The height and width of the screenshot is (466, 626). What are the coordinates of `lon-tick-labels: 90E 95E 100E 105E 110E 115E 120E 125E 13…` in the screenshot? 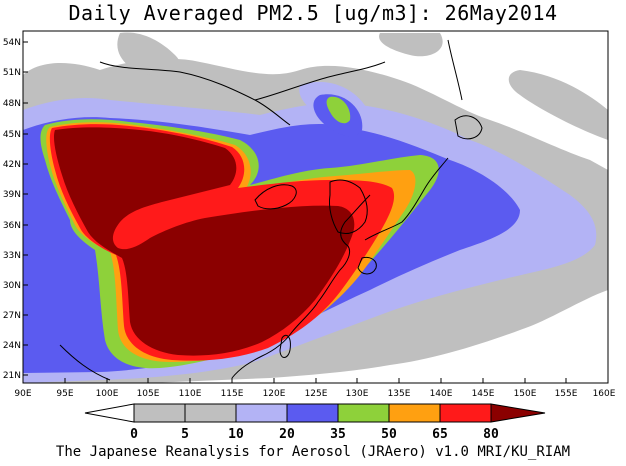 It's located at (314, 394).